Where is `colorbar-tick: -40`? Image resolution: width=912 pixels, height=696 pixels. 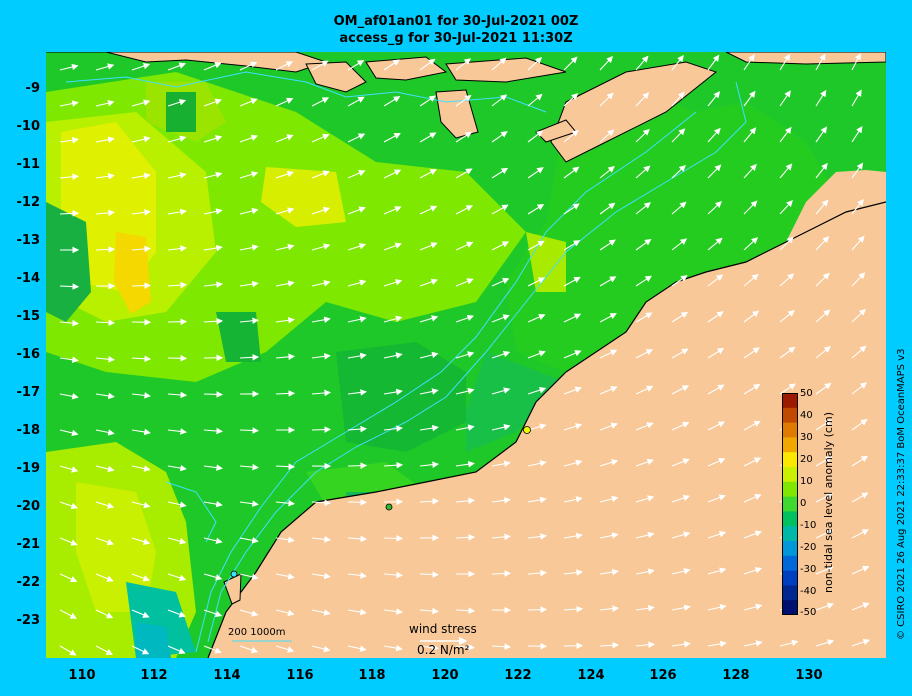
colorbar-tick: -40 is located at coordinates (808, 591).